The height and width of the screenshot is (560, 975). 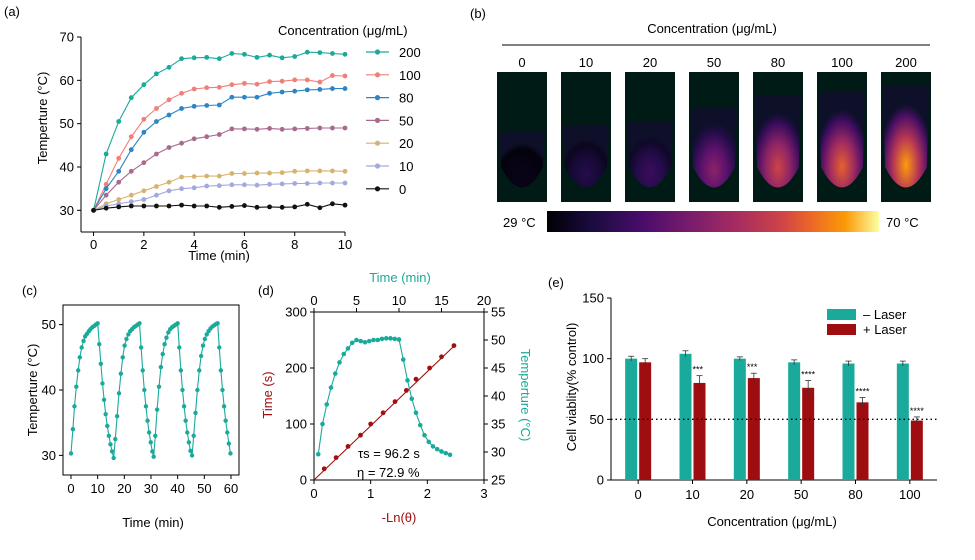 I want to click on panel-b-category-label: 10, so click(x=586, y=62).